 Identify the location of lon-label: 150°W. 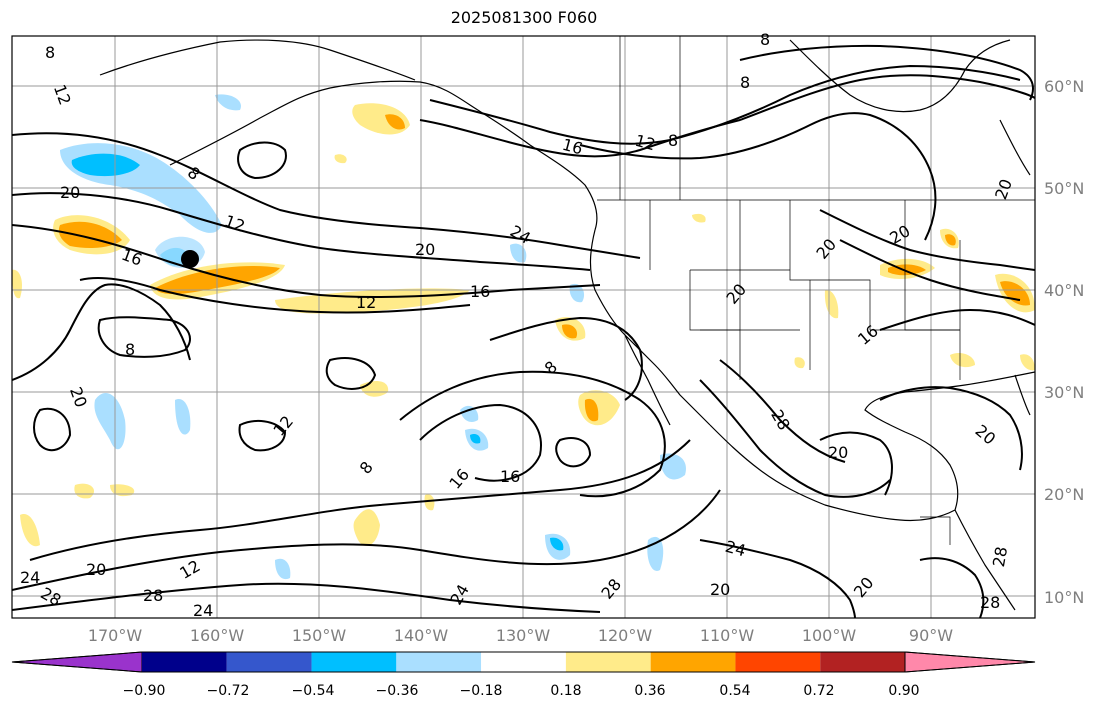
(319, 635).